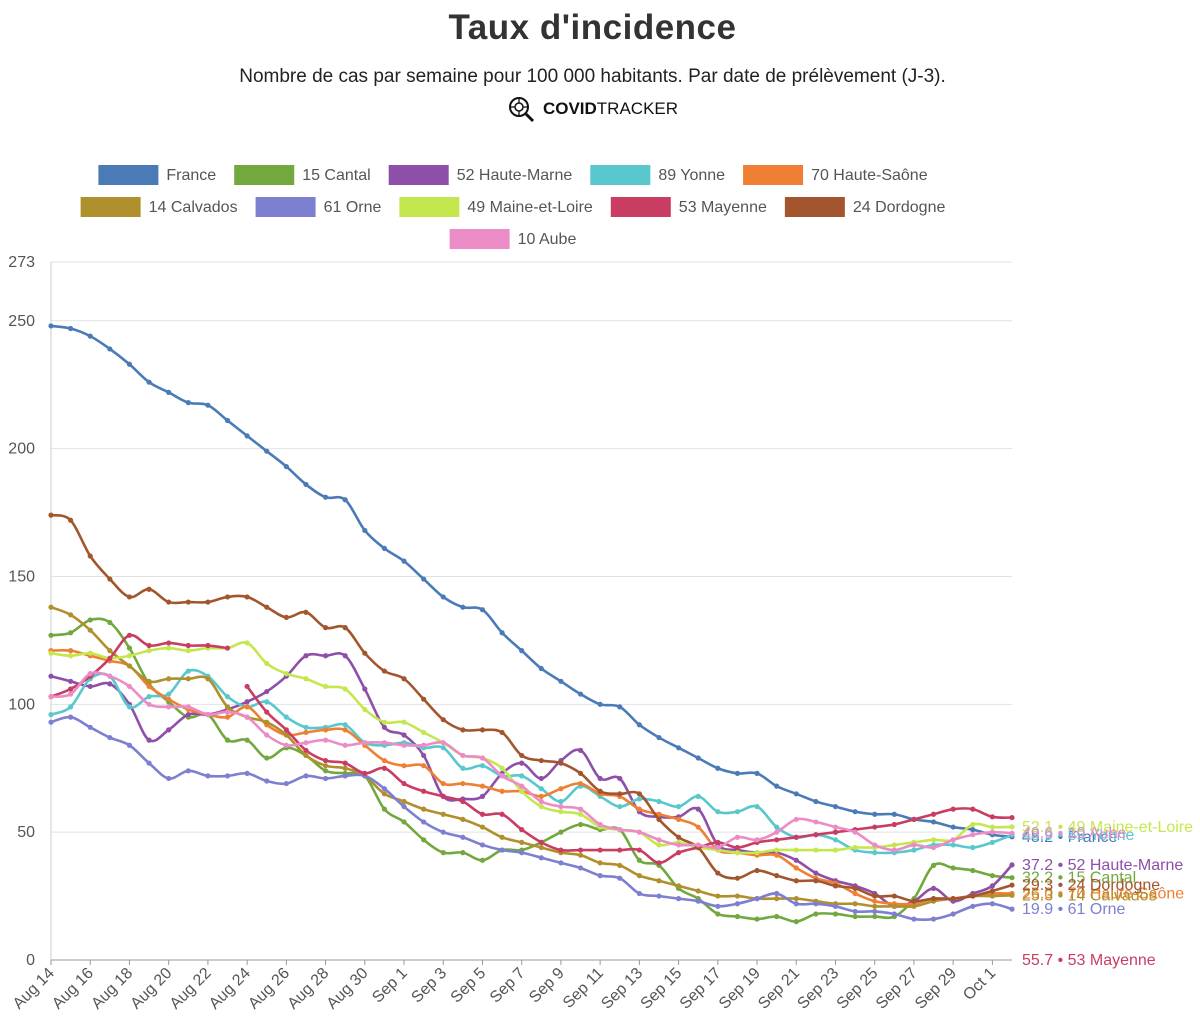 This screenshot has width=1200, height=1029. What do you see at coordinates (592, 111) in the screenshot?
I see `brand-logo: COVIDTRACKER` at bounding box center [592, 111].